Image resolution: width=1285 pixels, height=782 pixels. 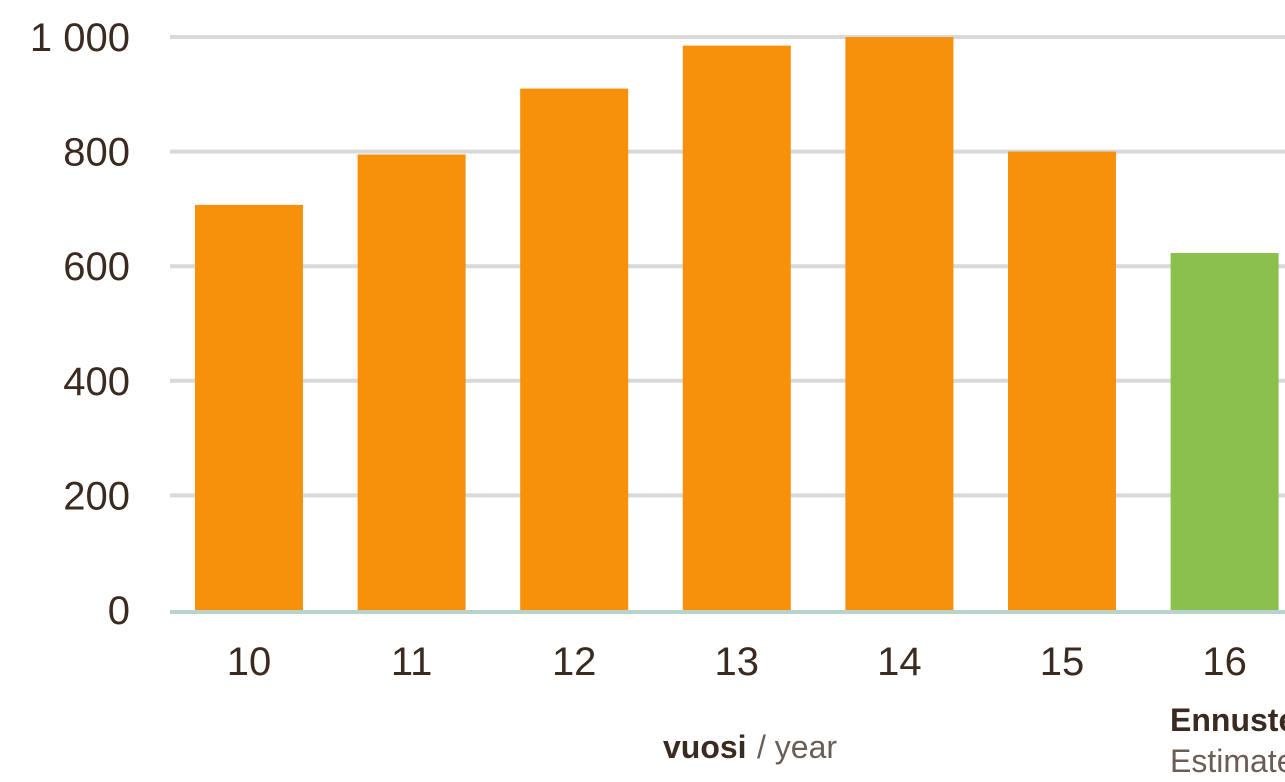 What do you see at coordinates (1062, 662) in the screenshot?
I see `x-tick-label: 15` at bounding box center [1062, 662].